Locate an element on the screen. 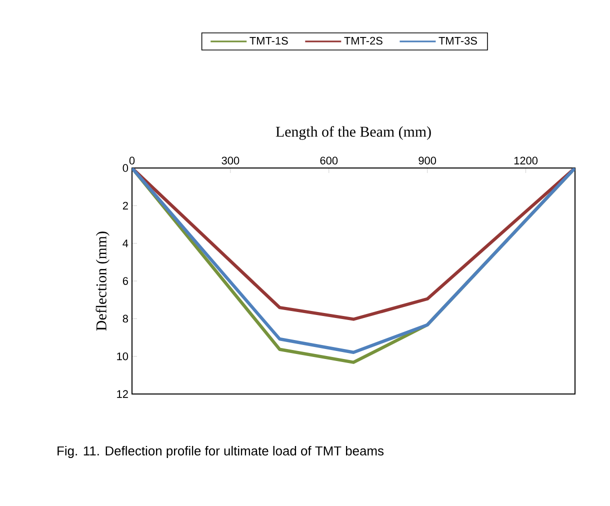  x-tick-label: 1200 is located at coordinates (526, 160).